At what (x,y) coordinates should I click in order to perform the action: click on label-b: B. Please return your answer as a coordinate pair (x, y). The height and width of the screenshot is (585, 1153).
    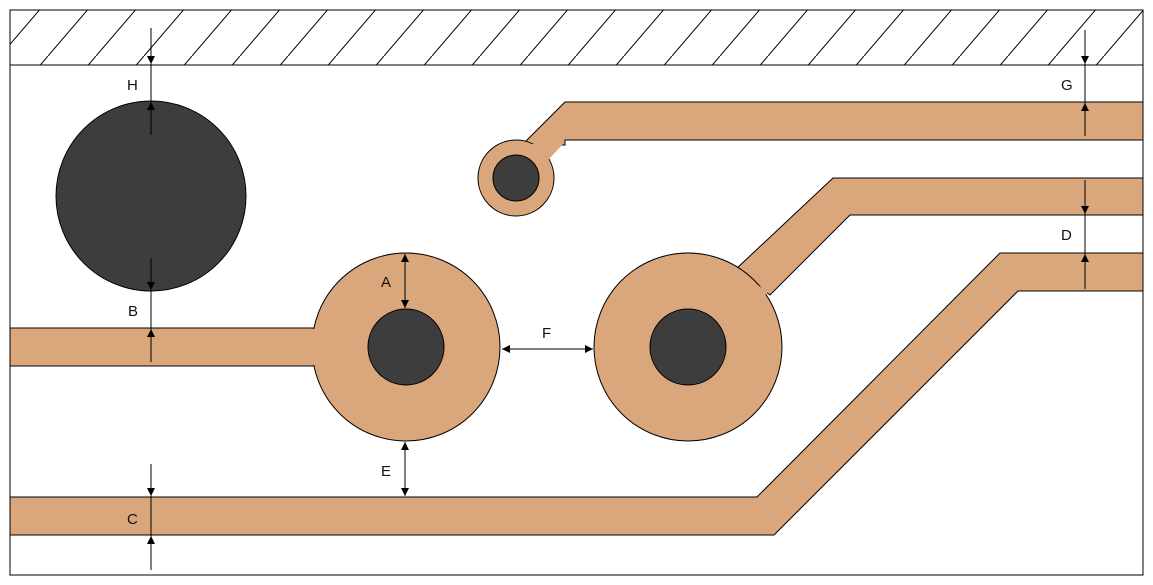
    Looking at the image, I should click on (133, 311).